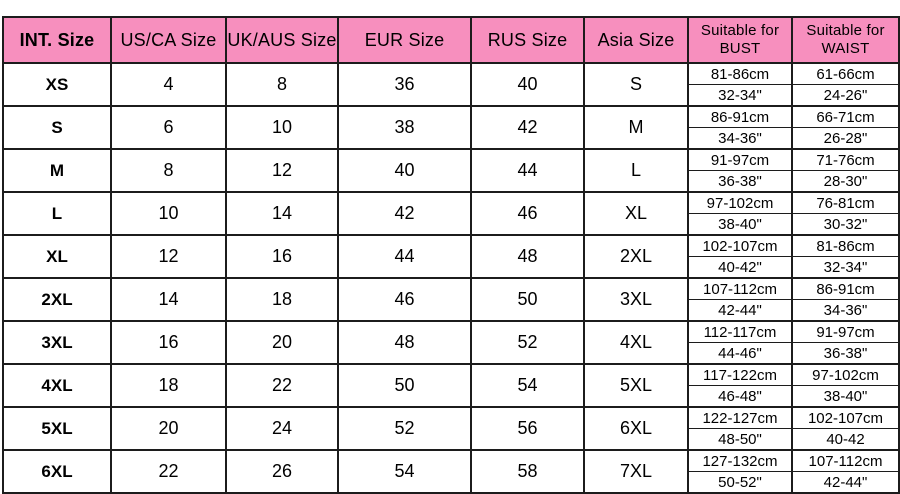 This screenshot has width=900, height=494. Describe the element at coordinates (740, 40) in the screenshot. I see `col-header-bust: Suitable for BUST` at that location.